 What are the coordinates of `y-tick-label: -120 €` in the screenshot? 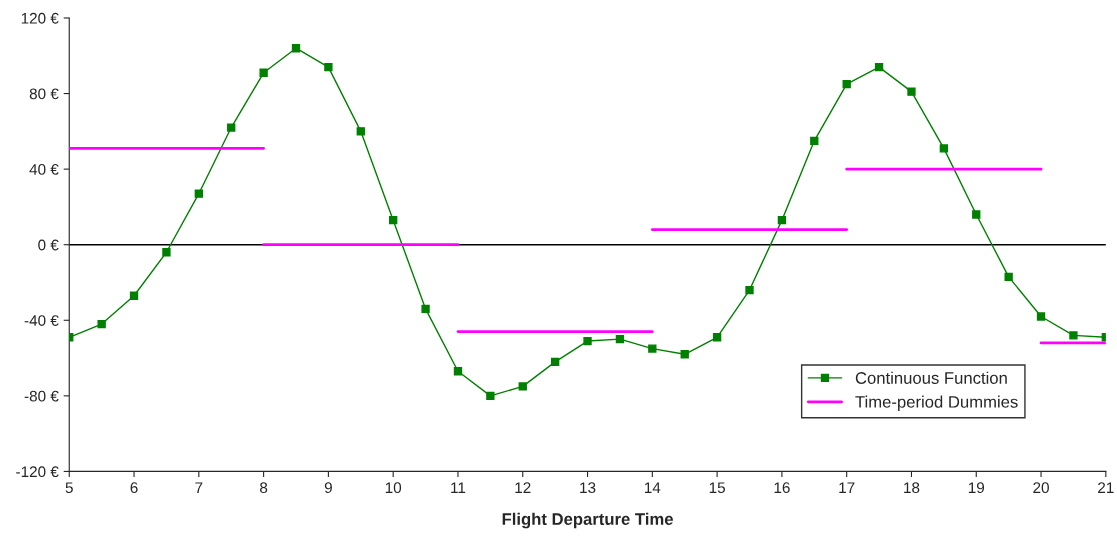 It's located at (37, 472).